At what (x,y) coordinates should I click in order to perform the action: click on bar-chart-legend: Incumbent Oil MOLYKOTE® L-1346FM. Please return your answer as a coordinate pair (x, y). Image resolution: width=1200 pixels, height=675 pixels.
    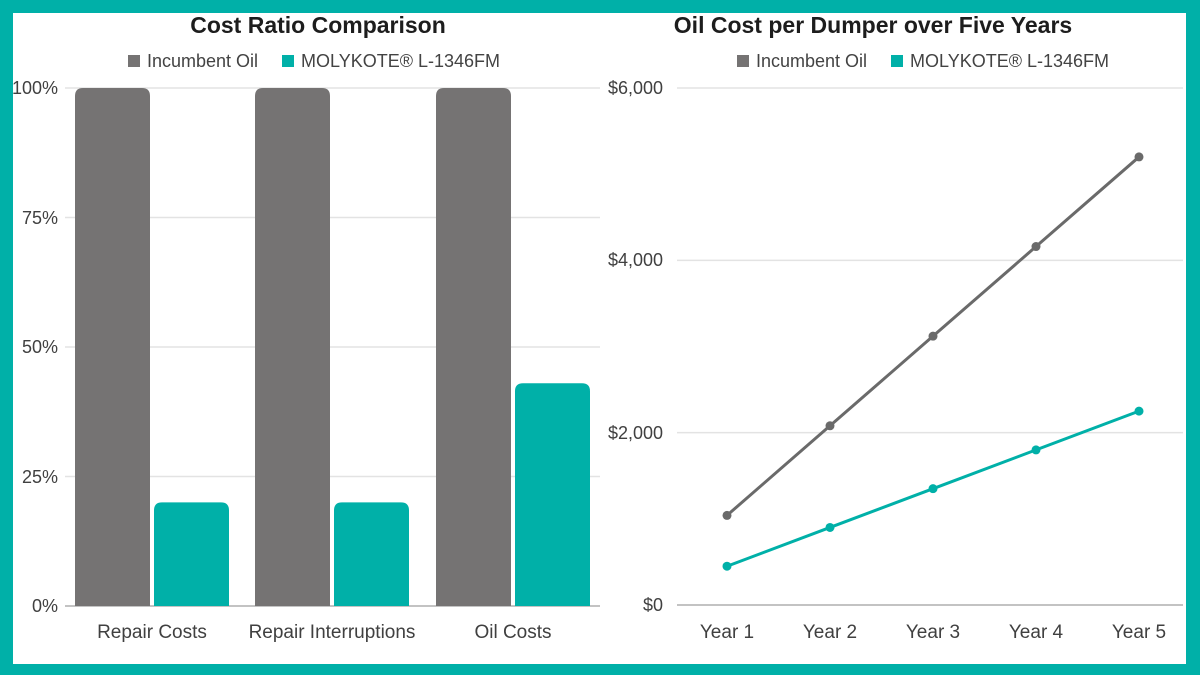
    Looking at the image, I should click on (314, 61).